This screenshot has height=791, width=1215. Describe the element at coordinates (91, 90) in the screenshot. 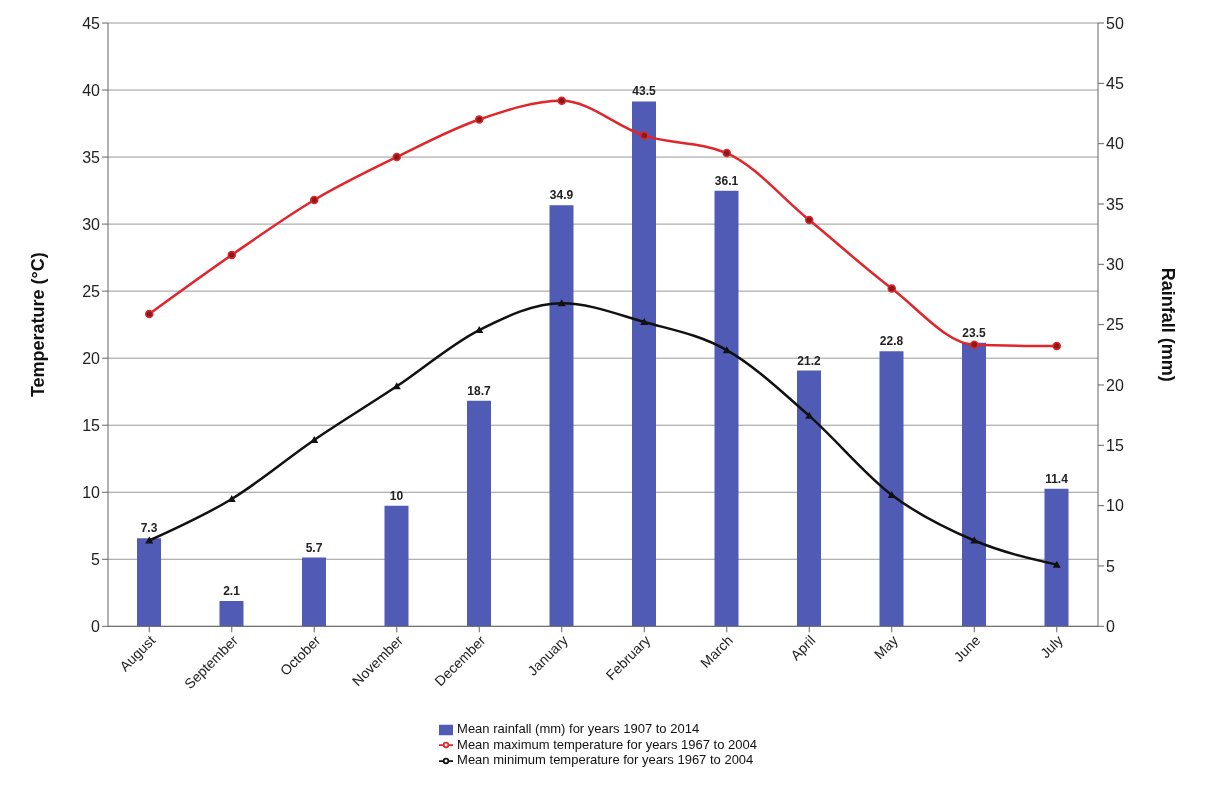

I see `y-tick-label: 40` at that location.